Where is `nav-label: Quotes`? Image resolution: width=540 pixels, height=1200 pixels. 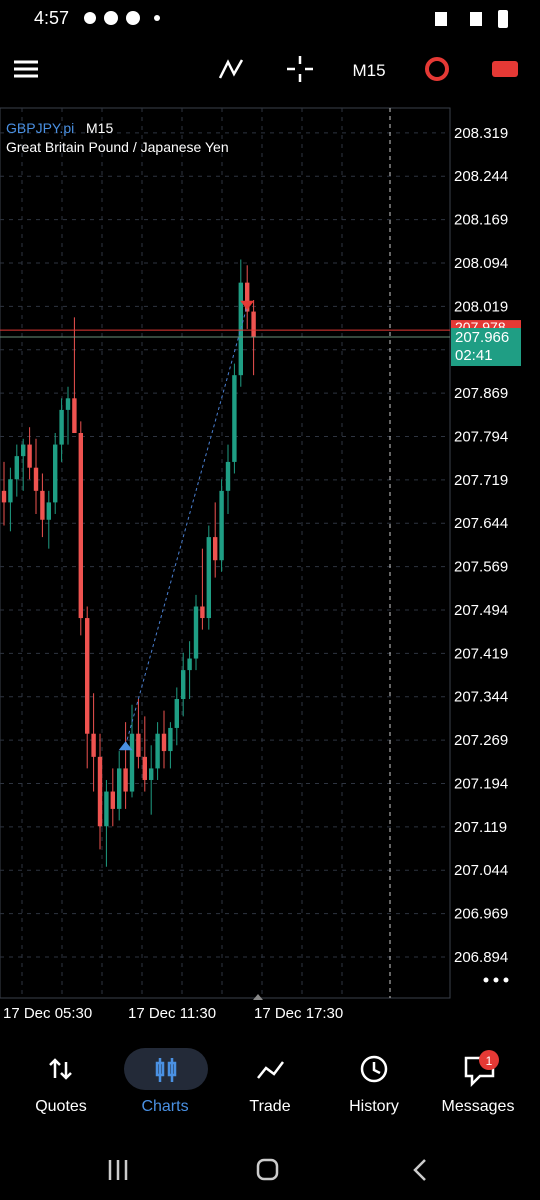 nav-label: Quotes is located at coordinates (61, 1106).